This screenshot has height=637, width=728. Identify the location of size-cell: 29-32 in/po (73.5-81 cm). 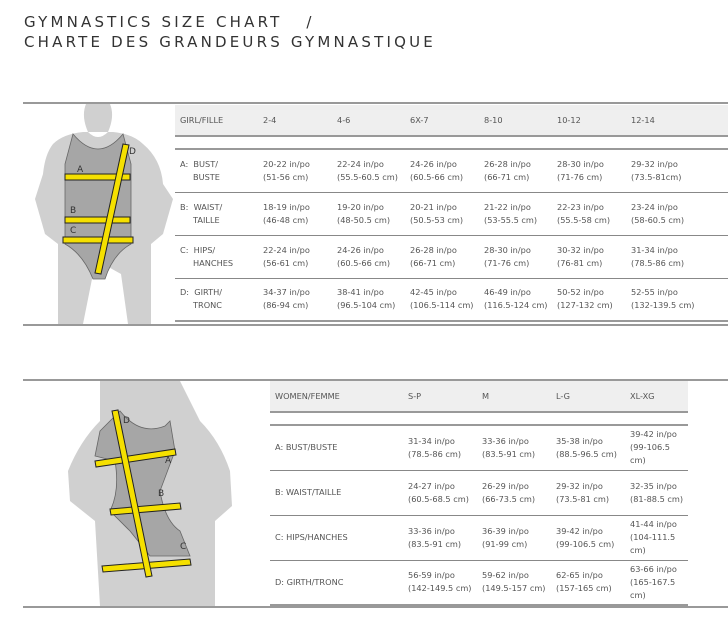
(588, 493).